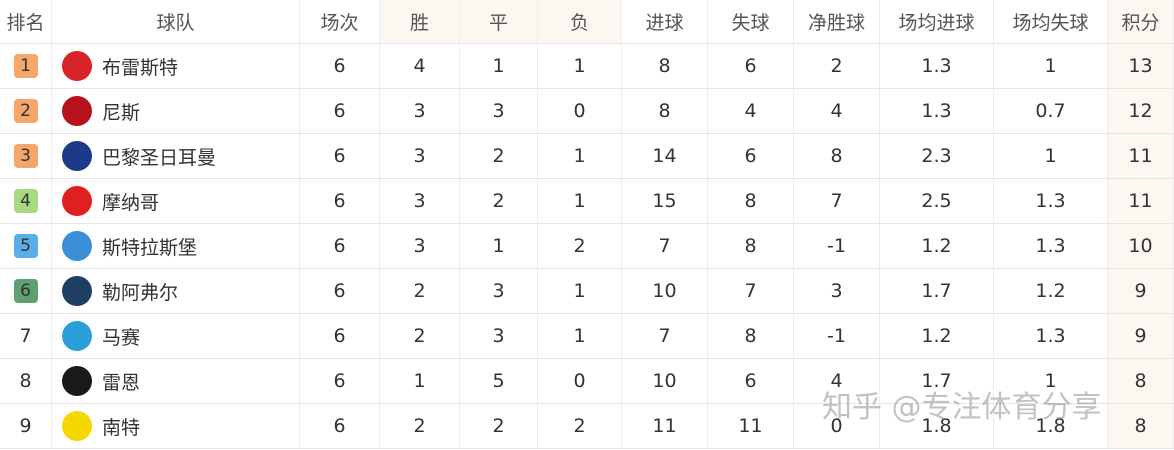 The width and height of the screenshot is (1174, 450). I want to click on table-cell: 斯特拉斯堡, so click(176, 246).